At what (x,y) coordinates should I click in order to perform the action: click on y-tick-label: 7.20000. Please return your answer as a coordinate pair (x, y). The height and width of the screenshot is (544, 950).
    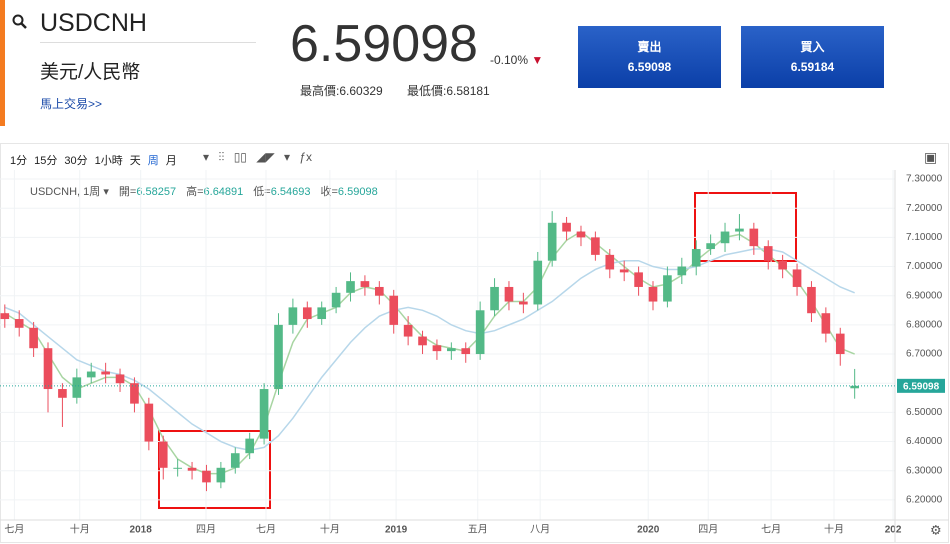
    Looking at the image, I should click on (924, 208).